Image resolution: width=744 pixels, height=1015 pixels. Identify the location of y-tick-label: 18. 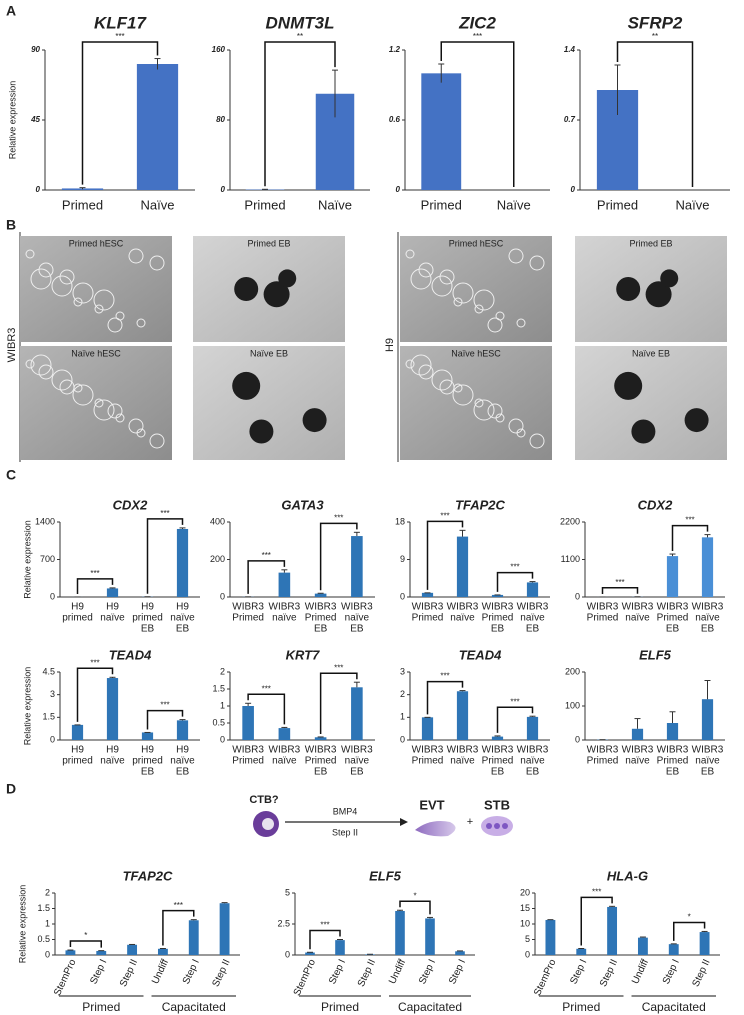
(400, 521).